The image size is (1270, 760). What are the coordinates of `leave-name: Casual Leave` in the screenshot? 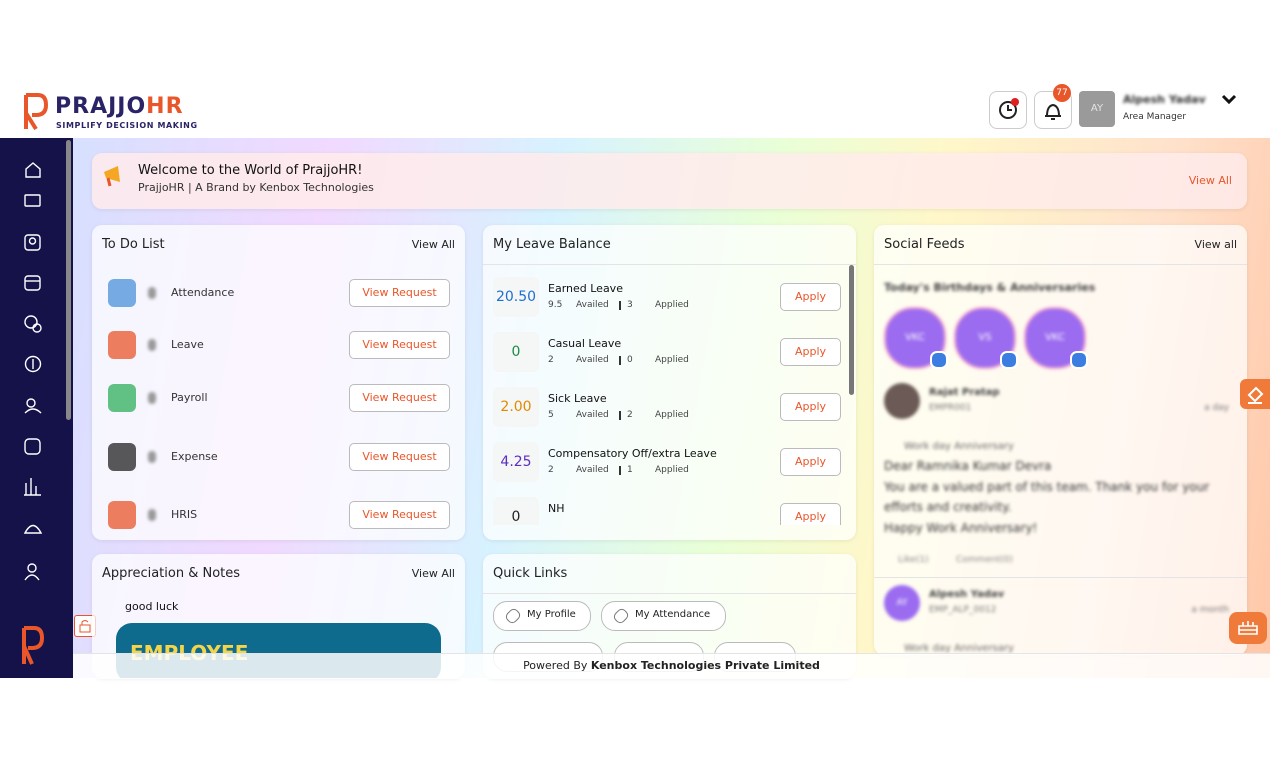 It's located at (585, 343).